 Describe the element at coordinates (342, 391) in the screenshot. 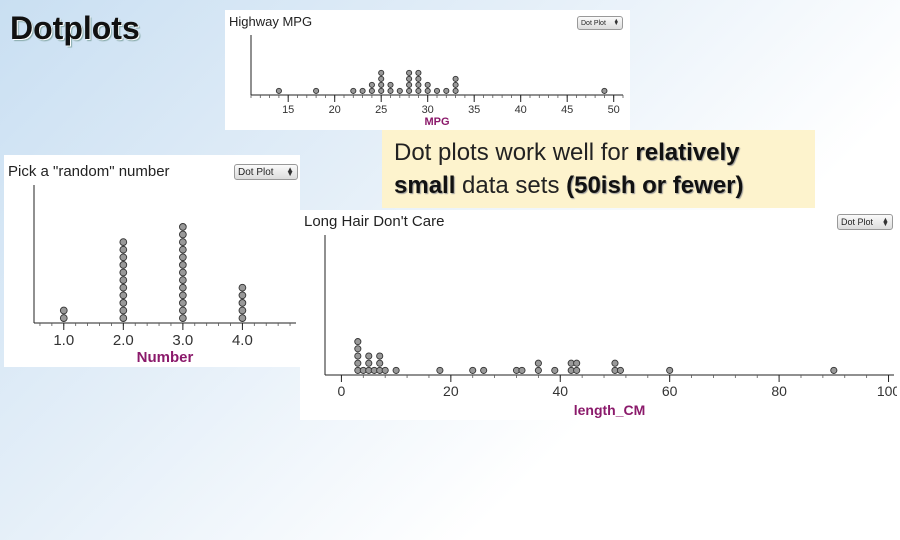

I see `hair-tick-label: 0` at that location.